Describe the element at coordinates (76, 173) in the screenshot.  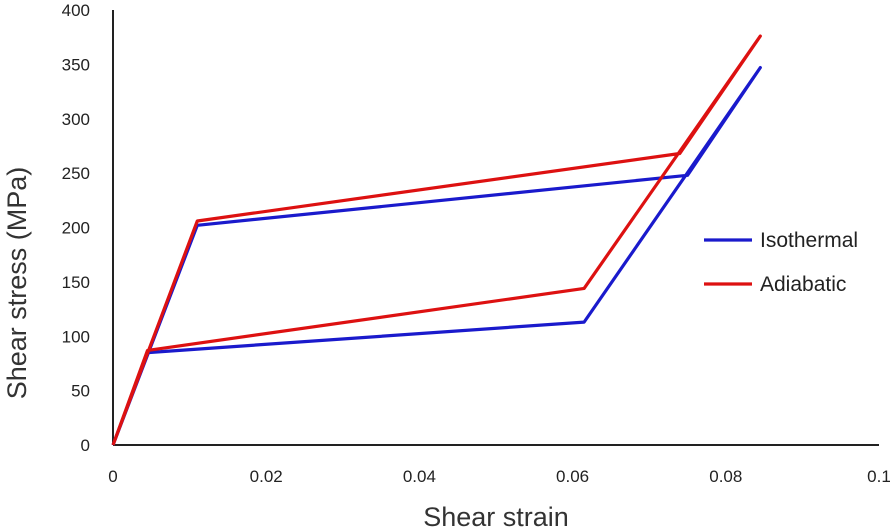
I see `y-tick-label: 250` at that location.